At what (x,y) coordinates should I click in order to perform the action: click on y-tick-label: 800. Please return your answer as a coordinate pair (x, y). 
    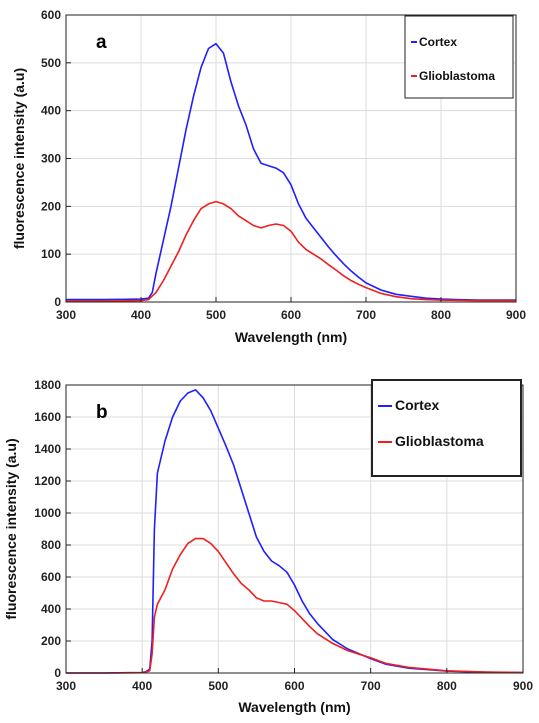
    Looking at the image, I should click on (51, 545).